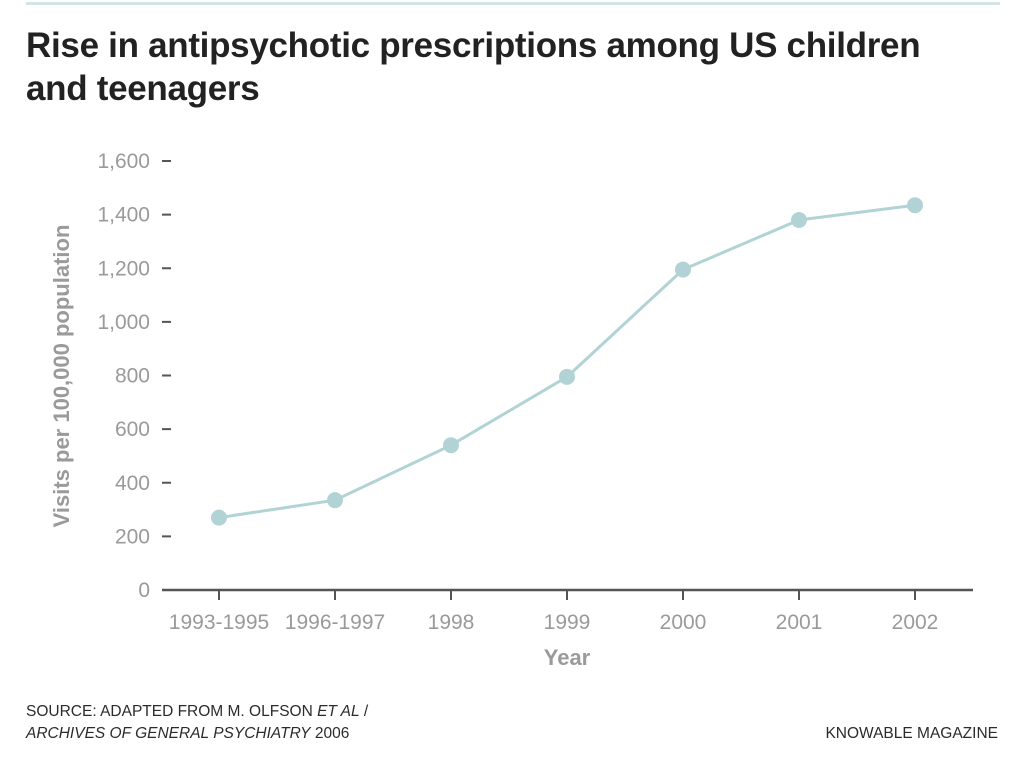  What do you see at coordinates (132, 483) in the screenshot?
I see `y-tick-label: 400` at bounding box center [132, 483].